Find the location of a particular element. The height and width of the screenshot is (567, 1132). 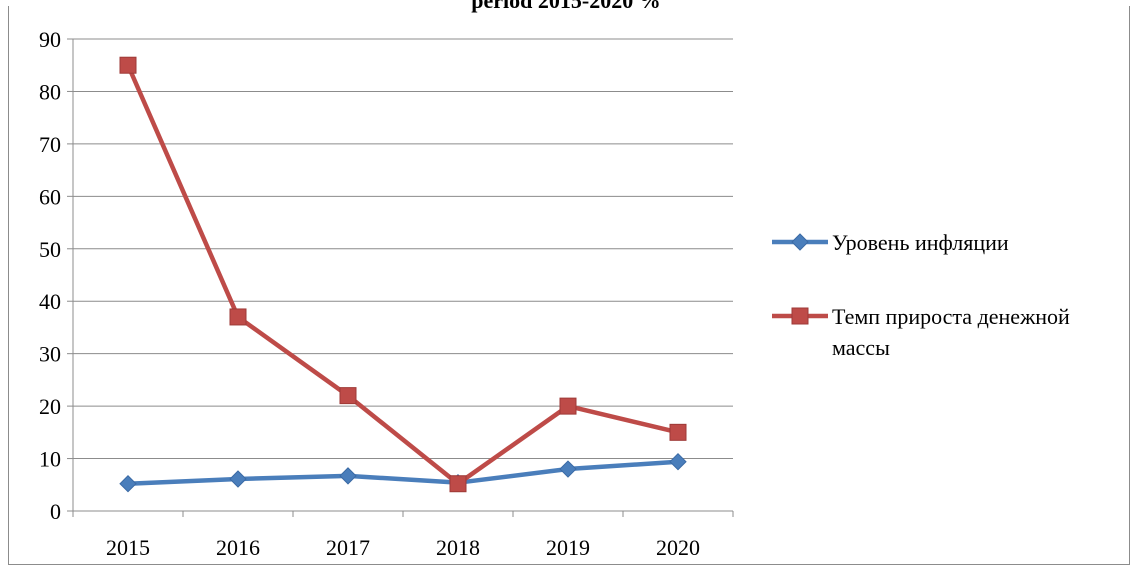

y-tick-label: 90 is located at coordinates (50, 39).